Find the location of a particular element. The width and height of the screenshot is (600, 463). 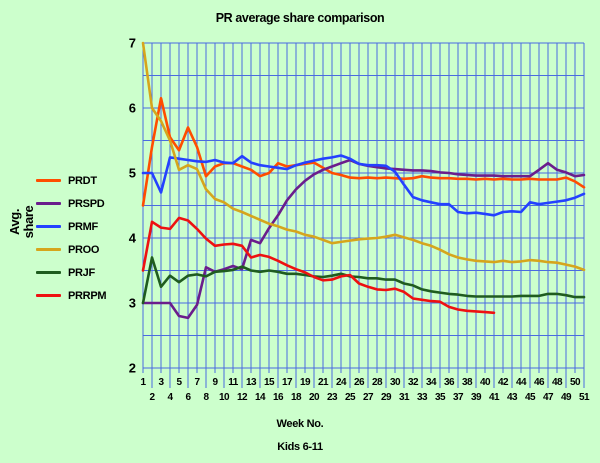

svg-text: 27 is located at coordinates (368, 397).